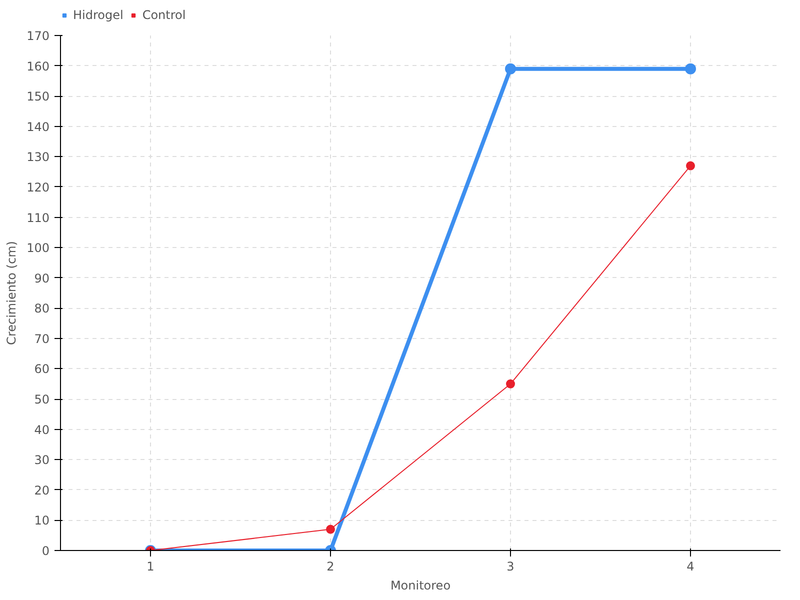  I want to click on y-tick-label: 80, so click(42, 309).